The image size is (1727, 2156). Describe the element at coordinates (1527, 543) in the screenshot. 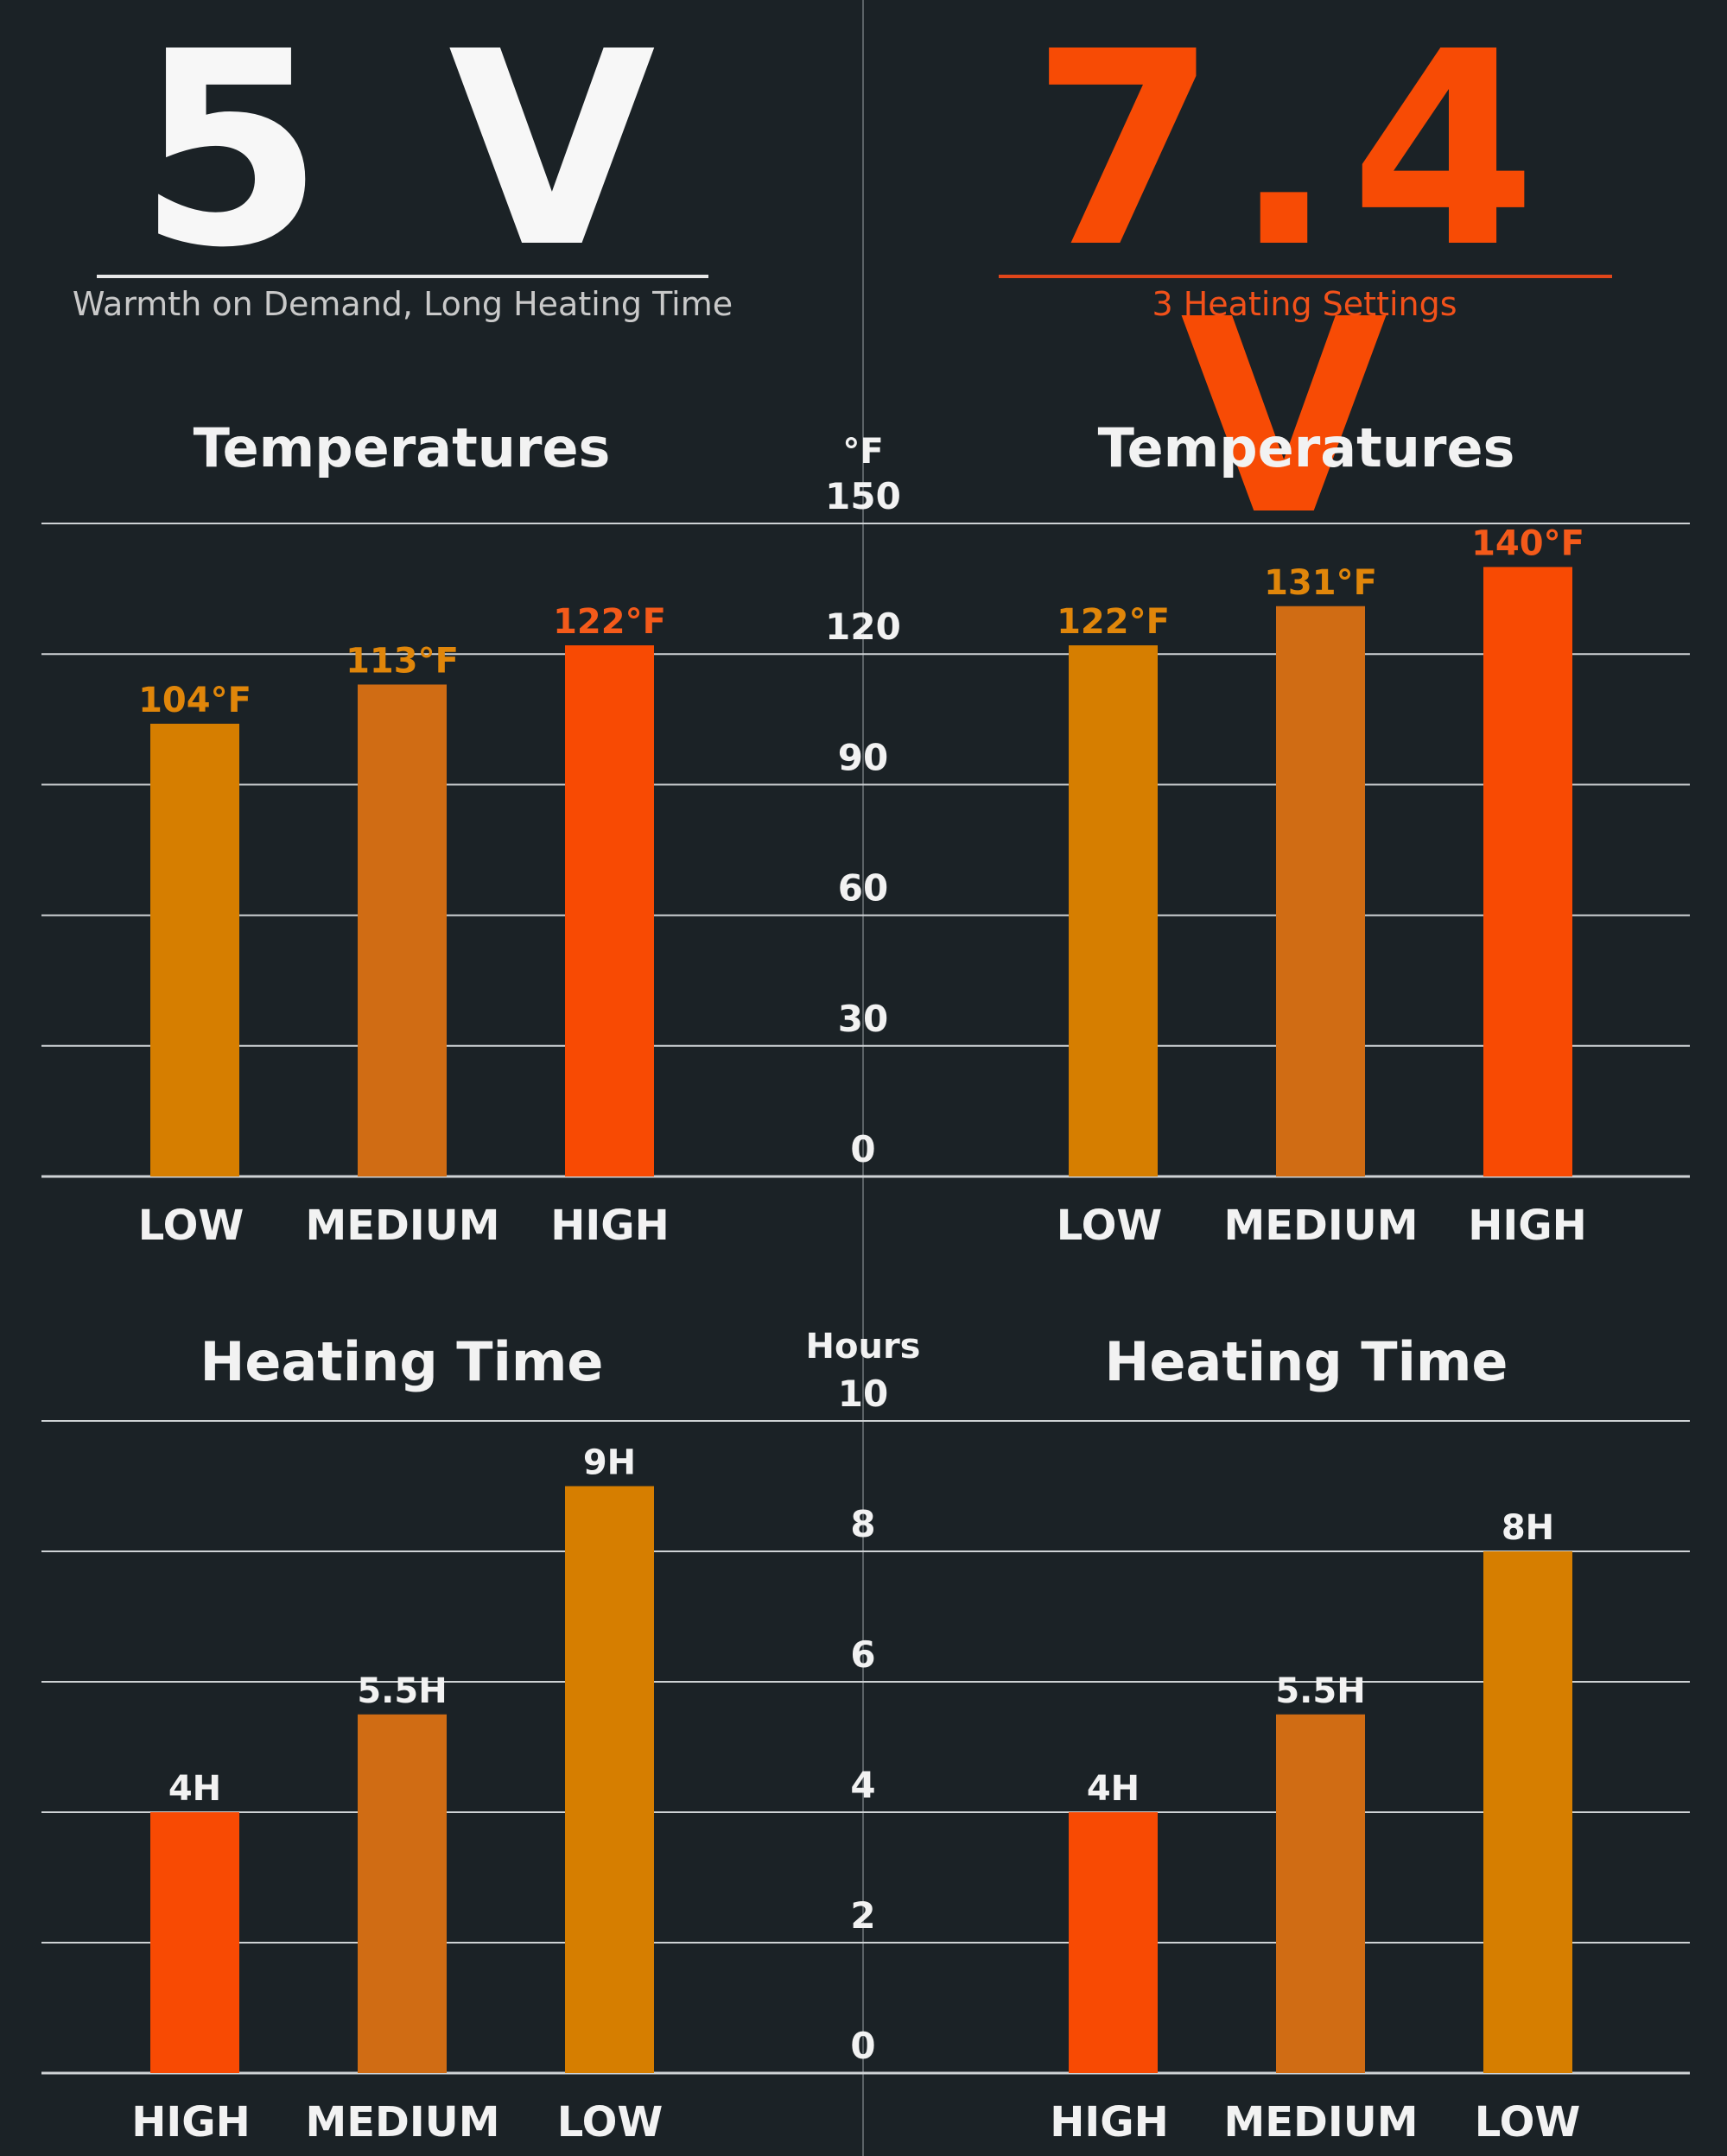

I see `data-label: 140°F` at that location.